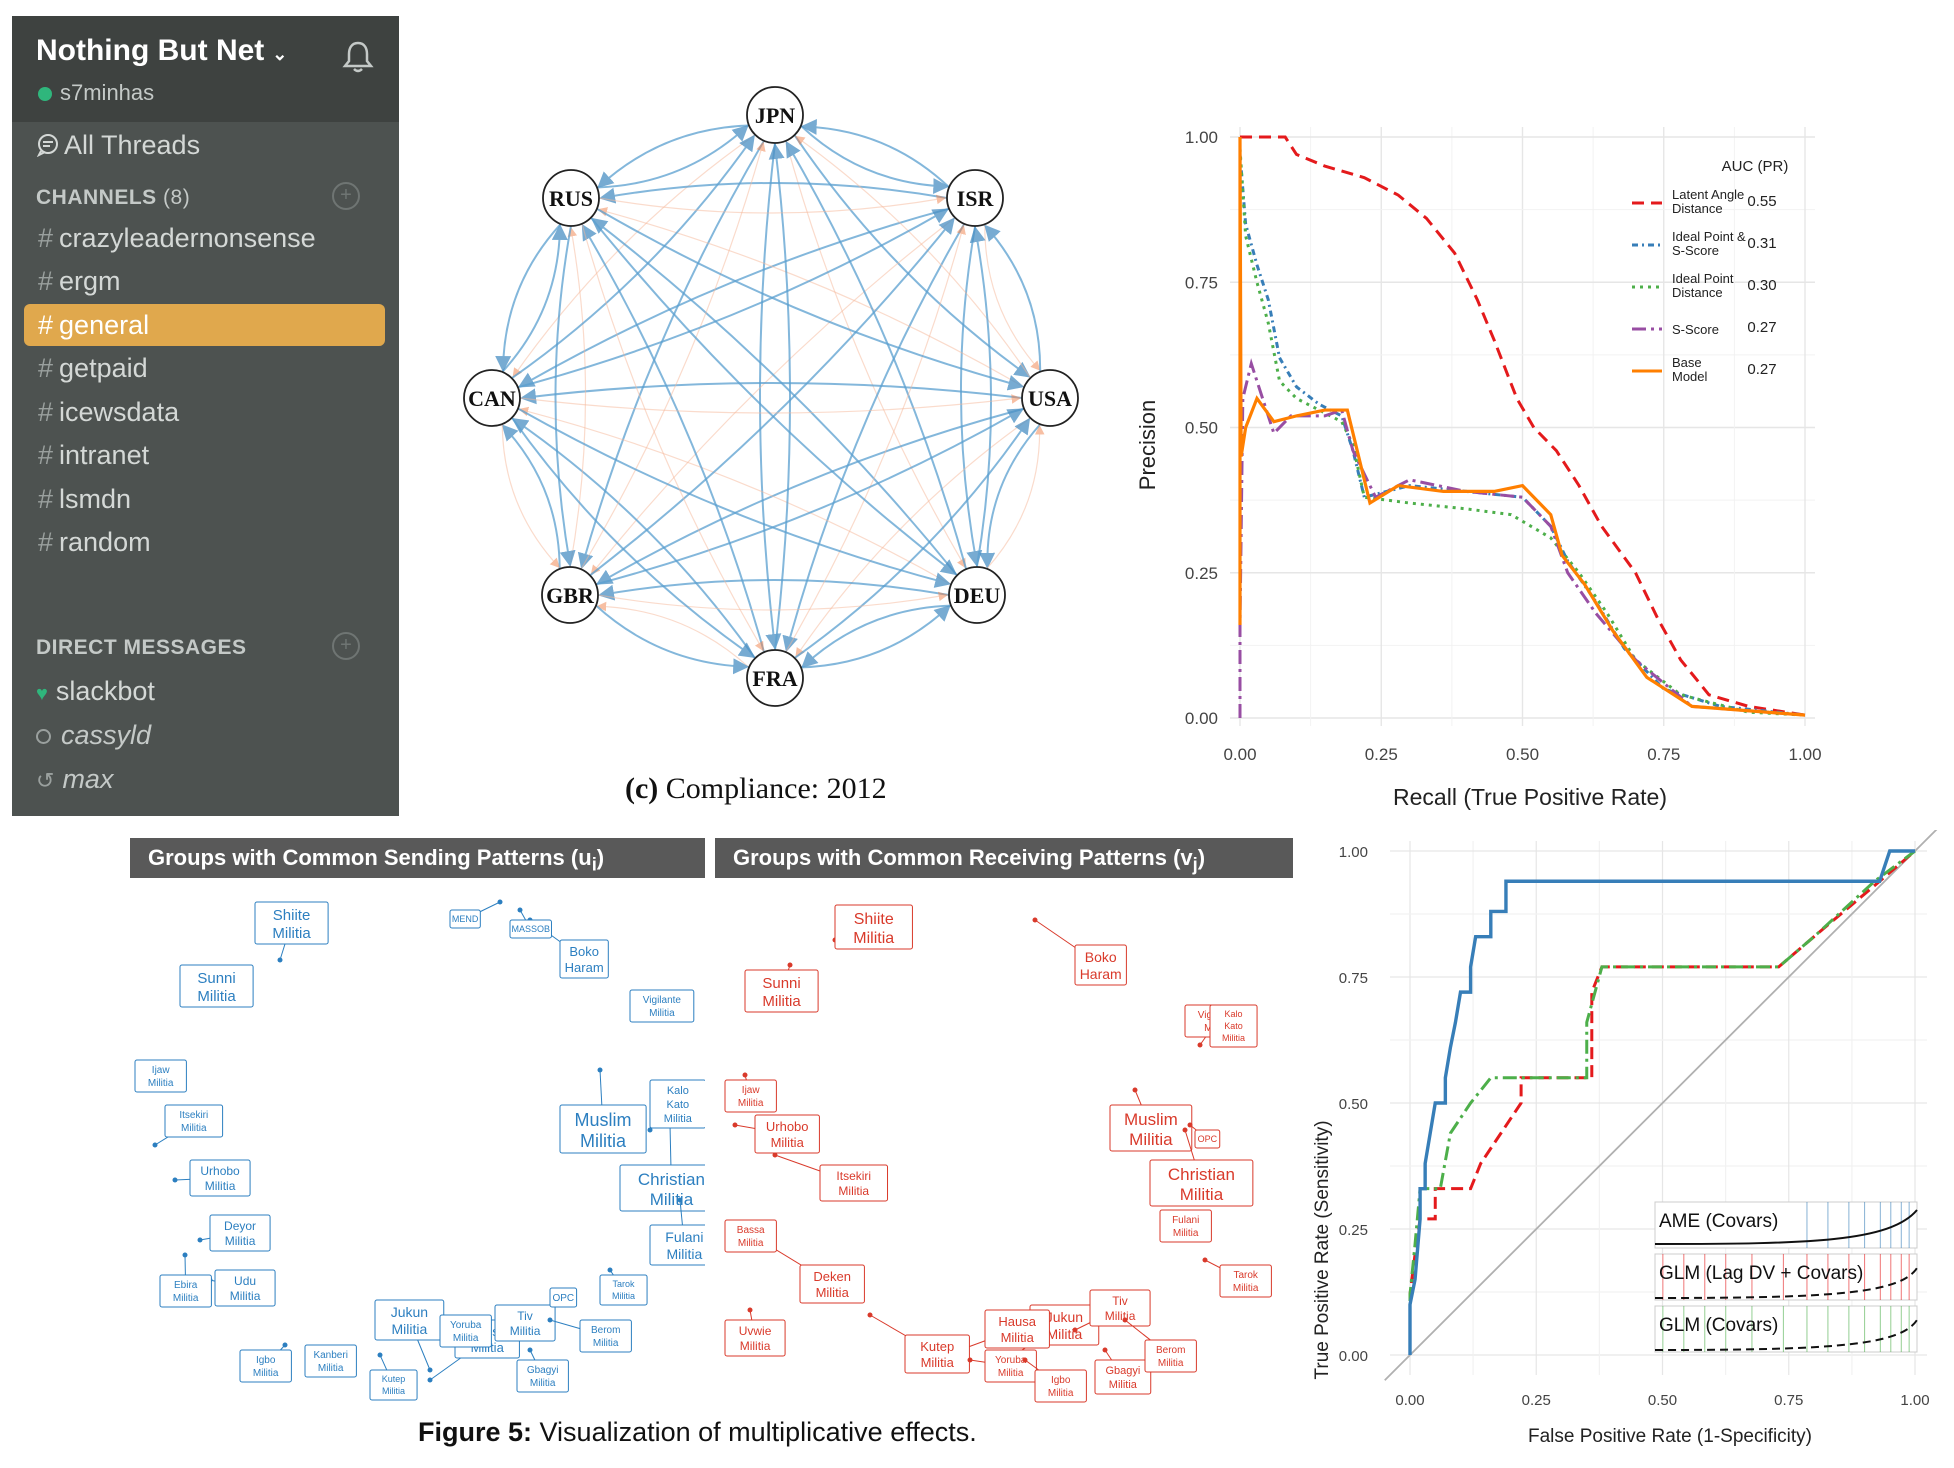  I want to click on roc-inset-label: AME (Covars), so click(1718, 1221).